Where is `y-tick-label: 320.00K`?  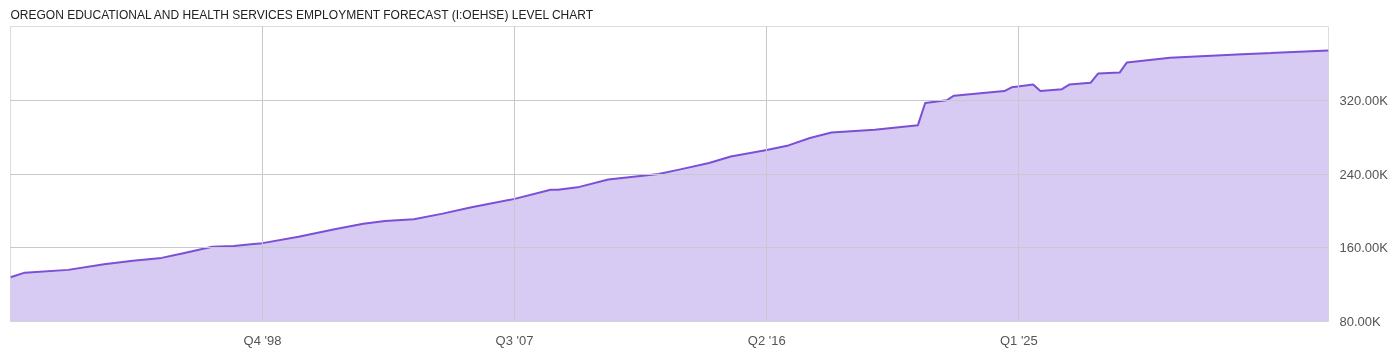
y-tick-label: 320.00K is located at coordinates (1364, 100).